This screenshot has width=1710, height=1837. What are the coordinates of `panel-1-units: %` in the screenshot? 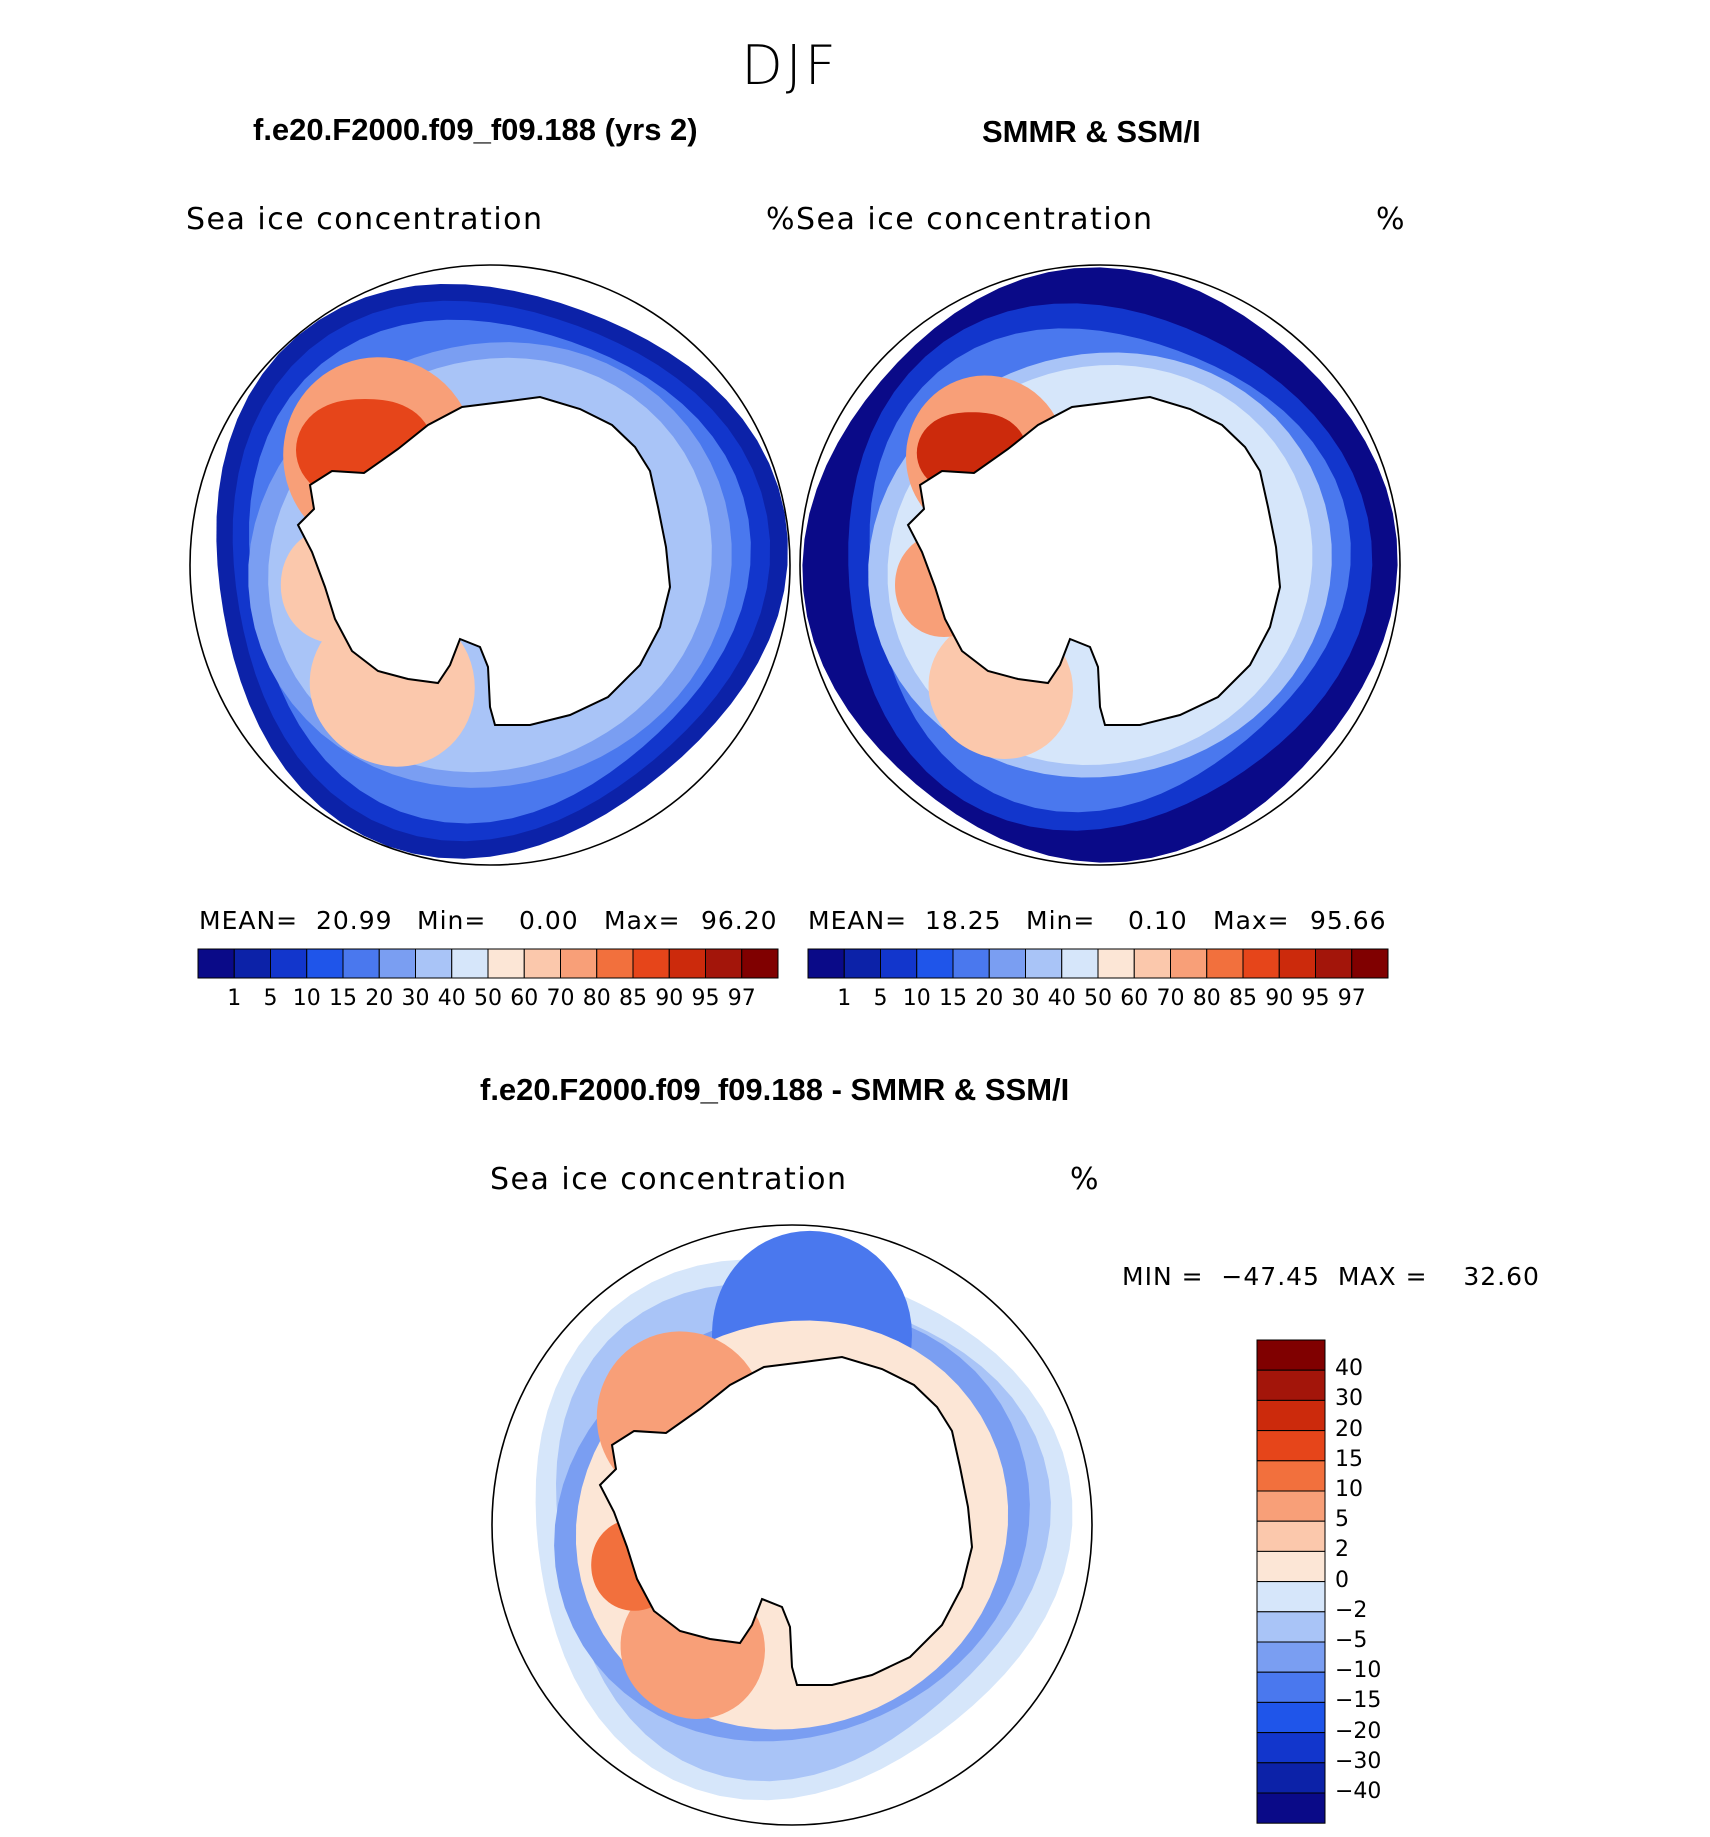 It's located at (781, 219).